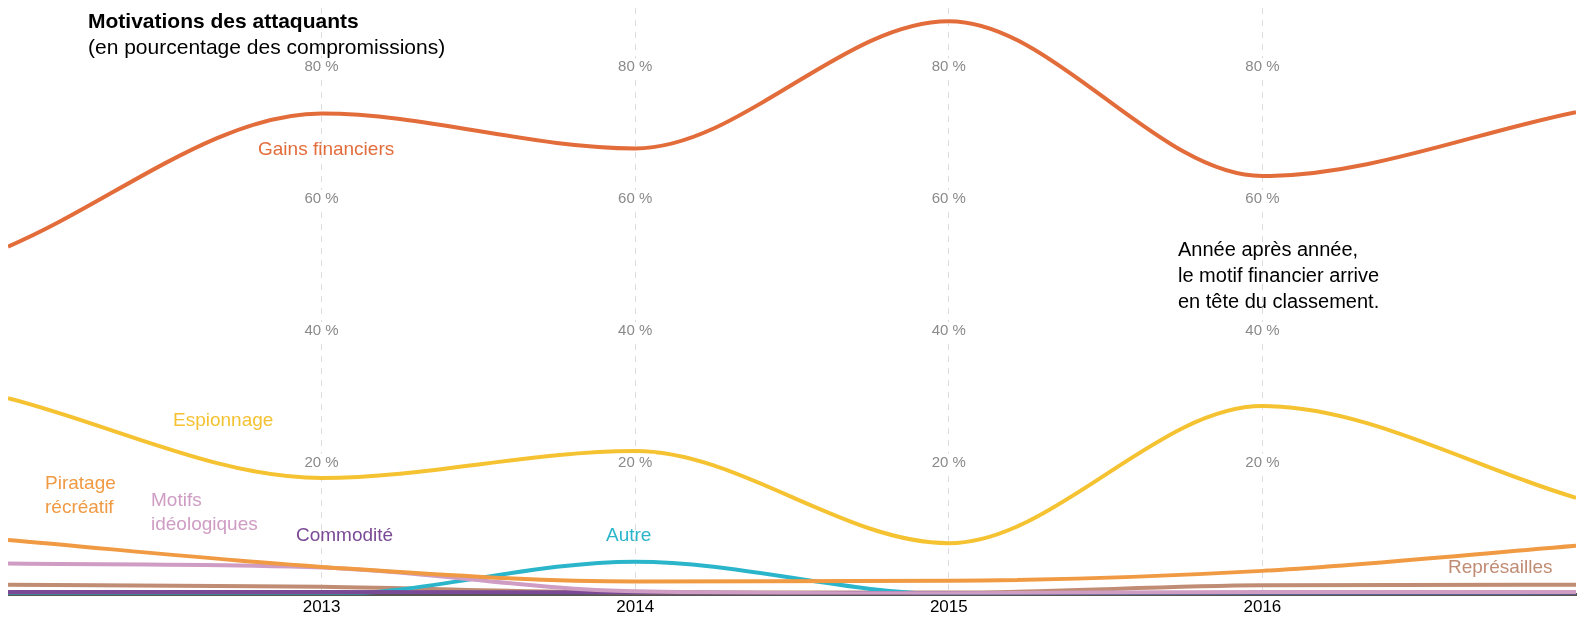  Describe the element at coordinates (1500, 566) in the screenshot. I see `series-label: Représailles` at that location.